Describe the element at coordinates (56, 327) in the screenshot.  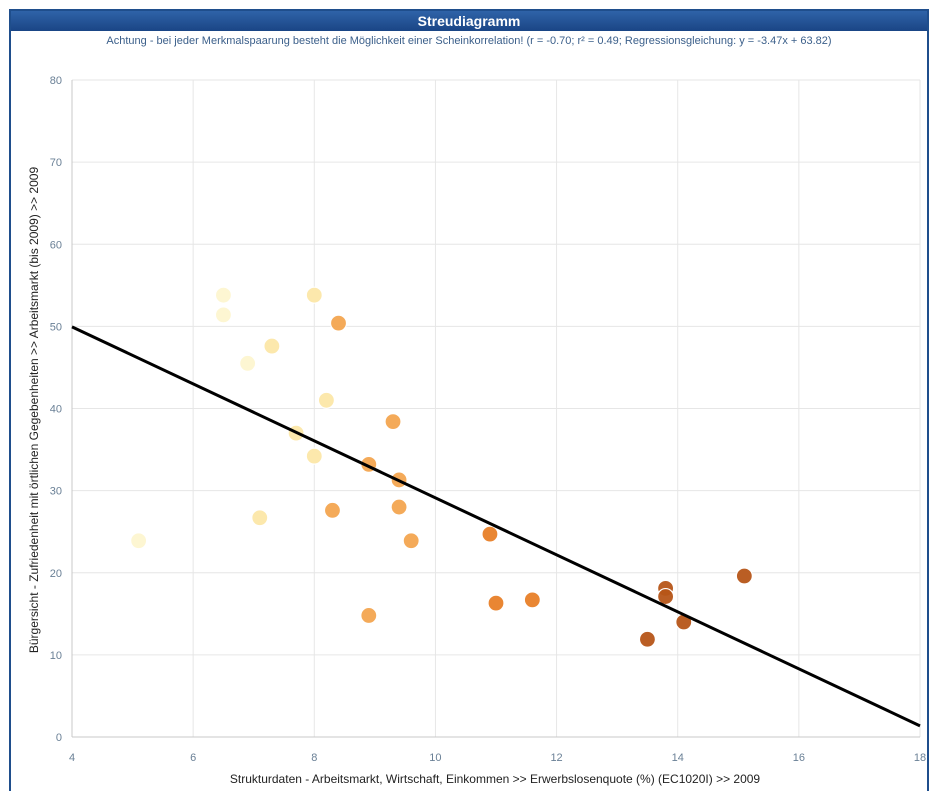
I see `y-tick-label: 50` at that location.